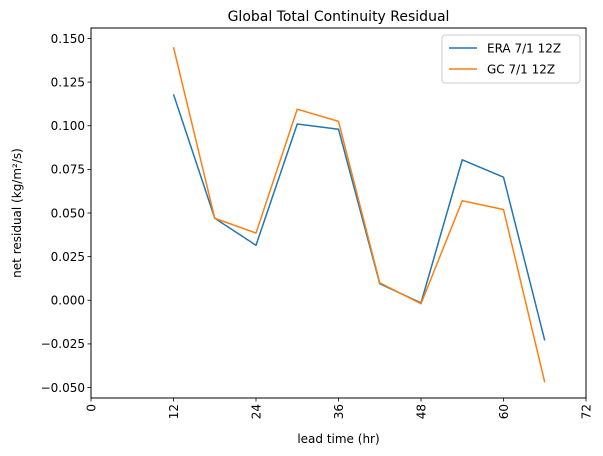 Image resolution: width=603 pixels, height=456 pixels. What do you see at coordinates (68, 126) in the screenshot?
I see `y-tick-label: 0.100` at bounding box center [68, 126].